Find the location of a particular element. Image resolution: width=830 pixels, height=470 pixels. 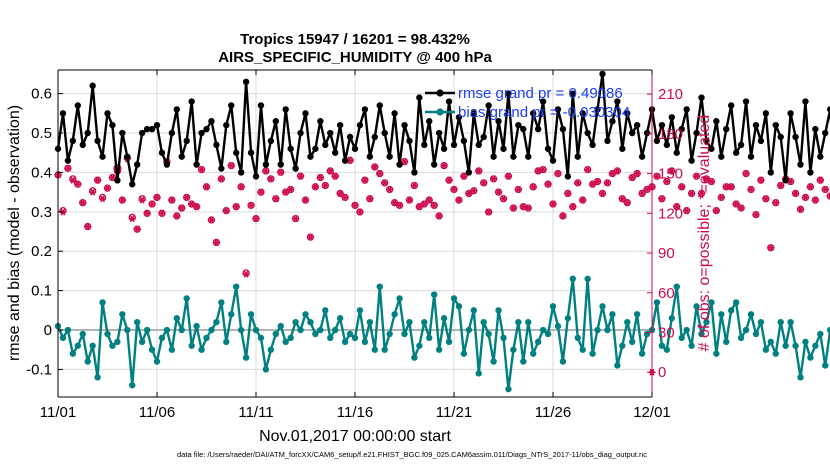

y-right-tick-label: 180 is located at coordinates (670, 134).